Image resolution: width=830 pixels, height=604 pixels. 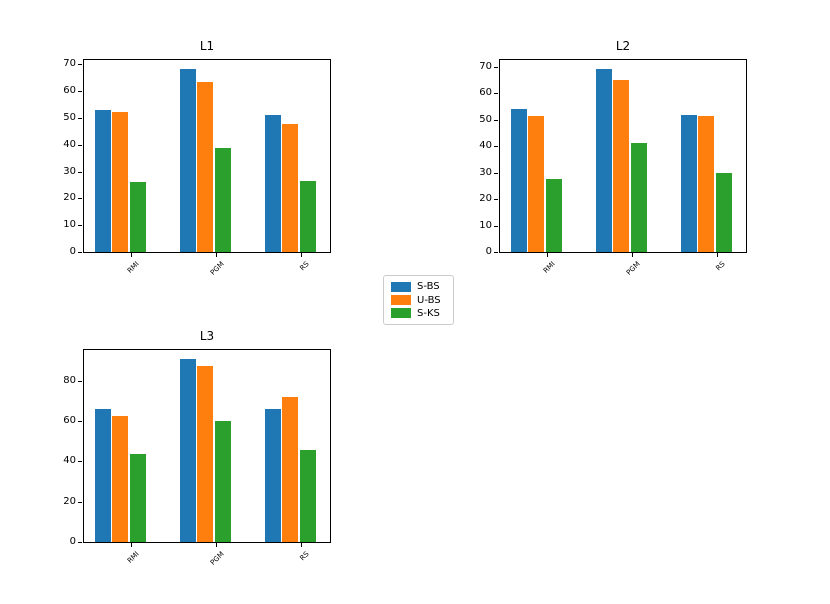 What do you see at coordinates (518, 180) in the screenshot?
I see `bar-l2-rmi-s-bs` at bounding box center [518, 180].